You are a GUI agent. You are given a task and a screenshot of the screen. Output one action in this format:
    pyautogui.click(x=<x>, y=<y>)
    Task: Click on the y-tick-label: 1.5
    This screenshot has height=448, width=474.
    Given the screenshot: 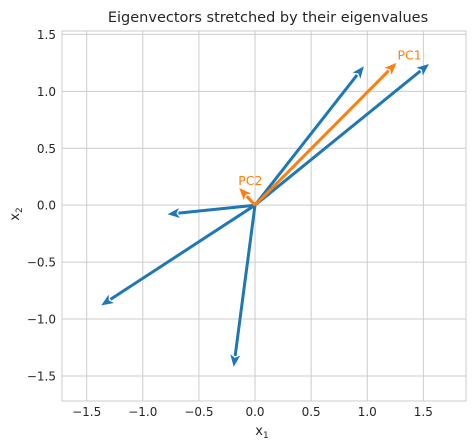 What is the action you would take?
    pyautogui.click(x=46, y=35)
    